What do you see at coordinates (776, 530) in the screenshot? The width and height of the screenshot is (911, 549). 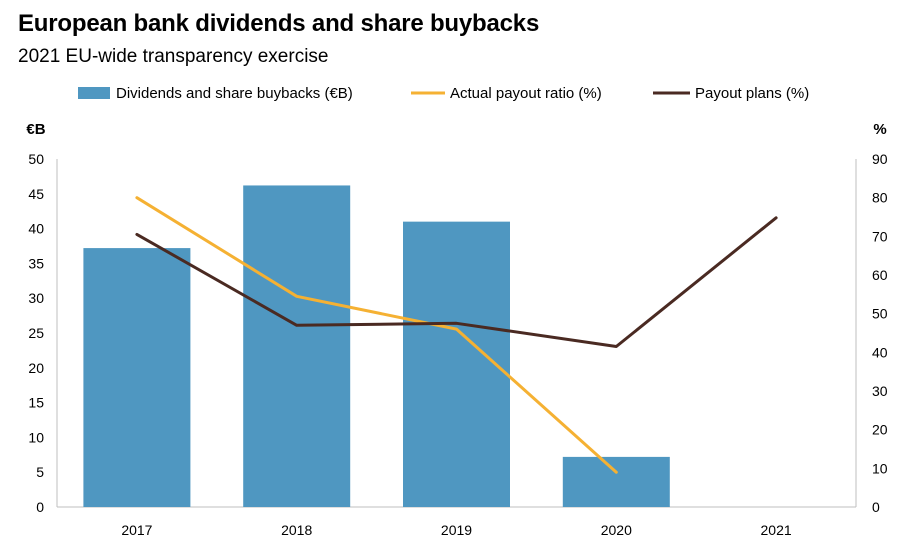 I see `x-tick-label: 2021` at bounding box center [776, 530].